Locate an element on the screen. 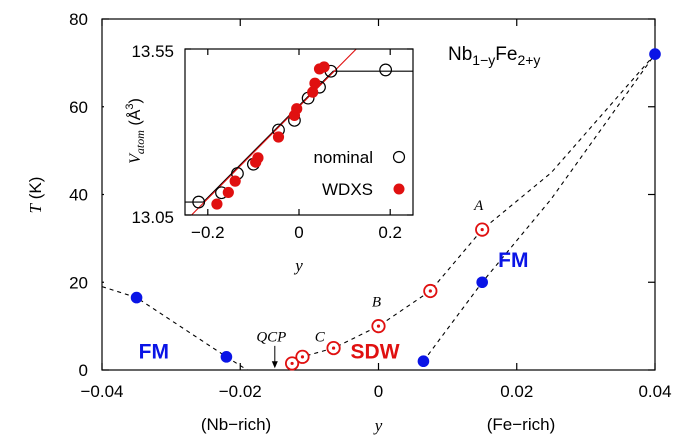 The image size is (684, 437). chart-title: Nb1−yFe2+y is located at coordinates (494, 56).